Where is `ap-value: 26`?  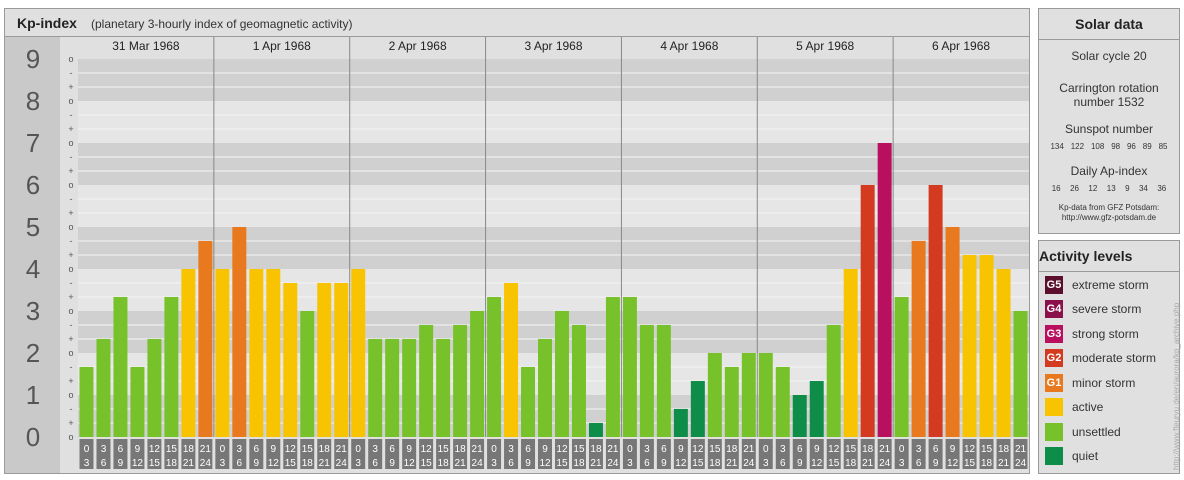 ap-value: 26 is located at coordinates (1074, 188).